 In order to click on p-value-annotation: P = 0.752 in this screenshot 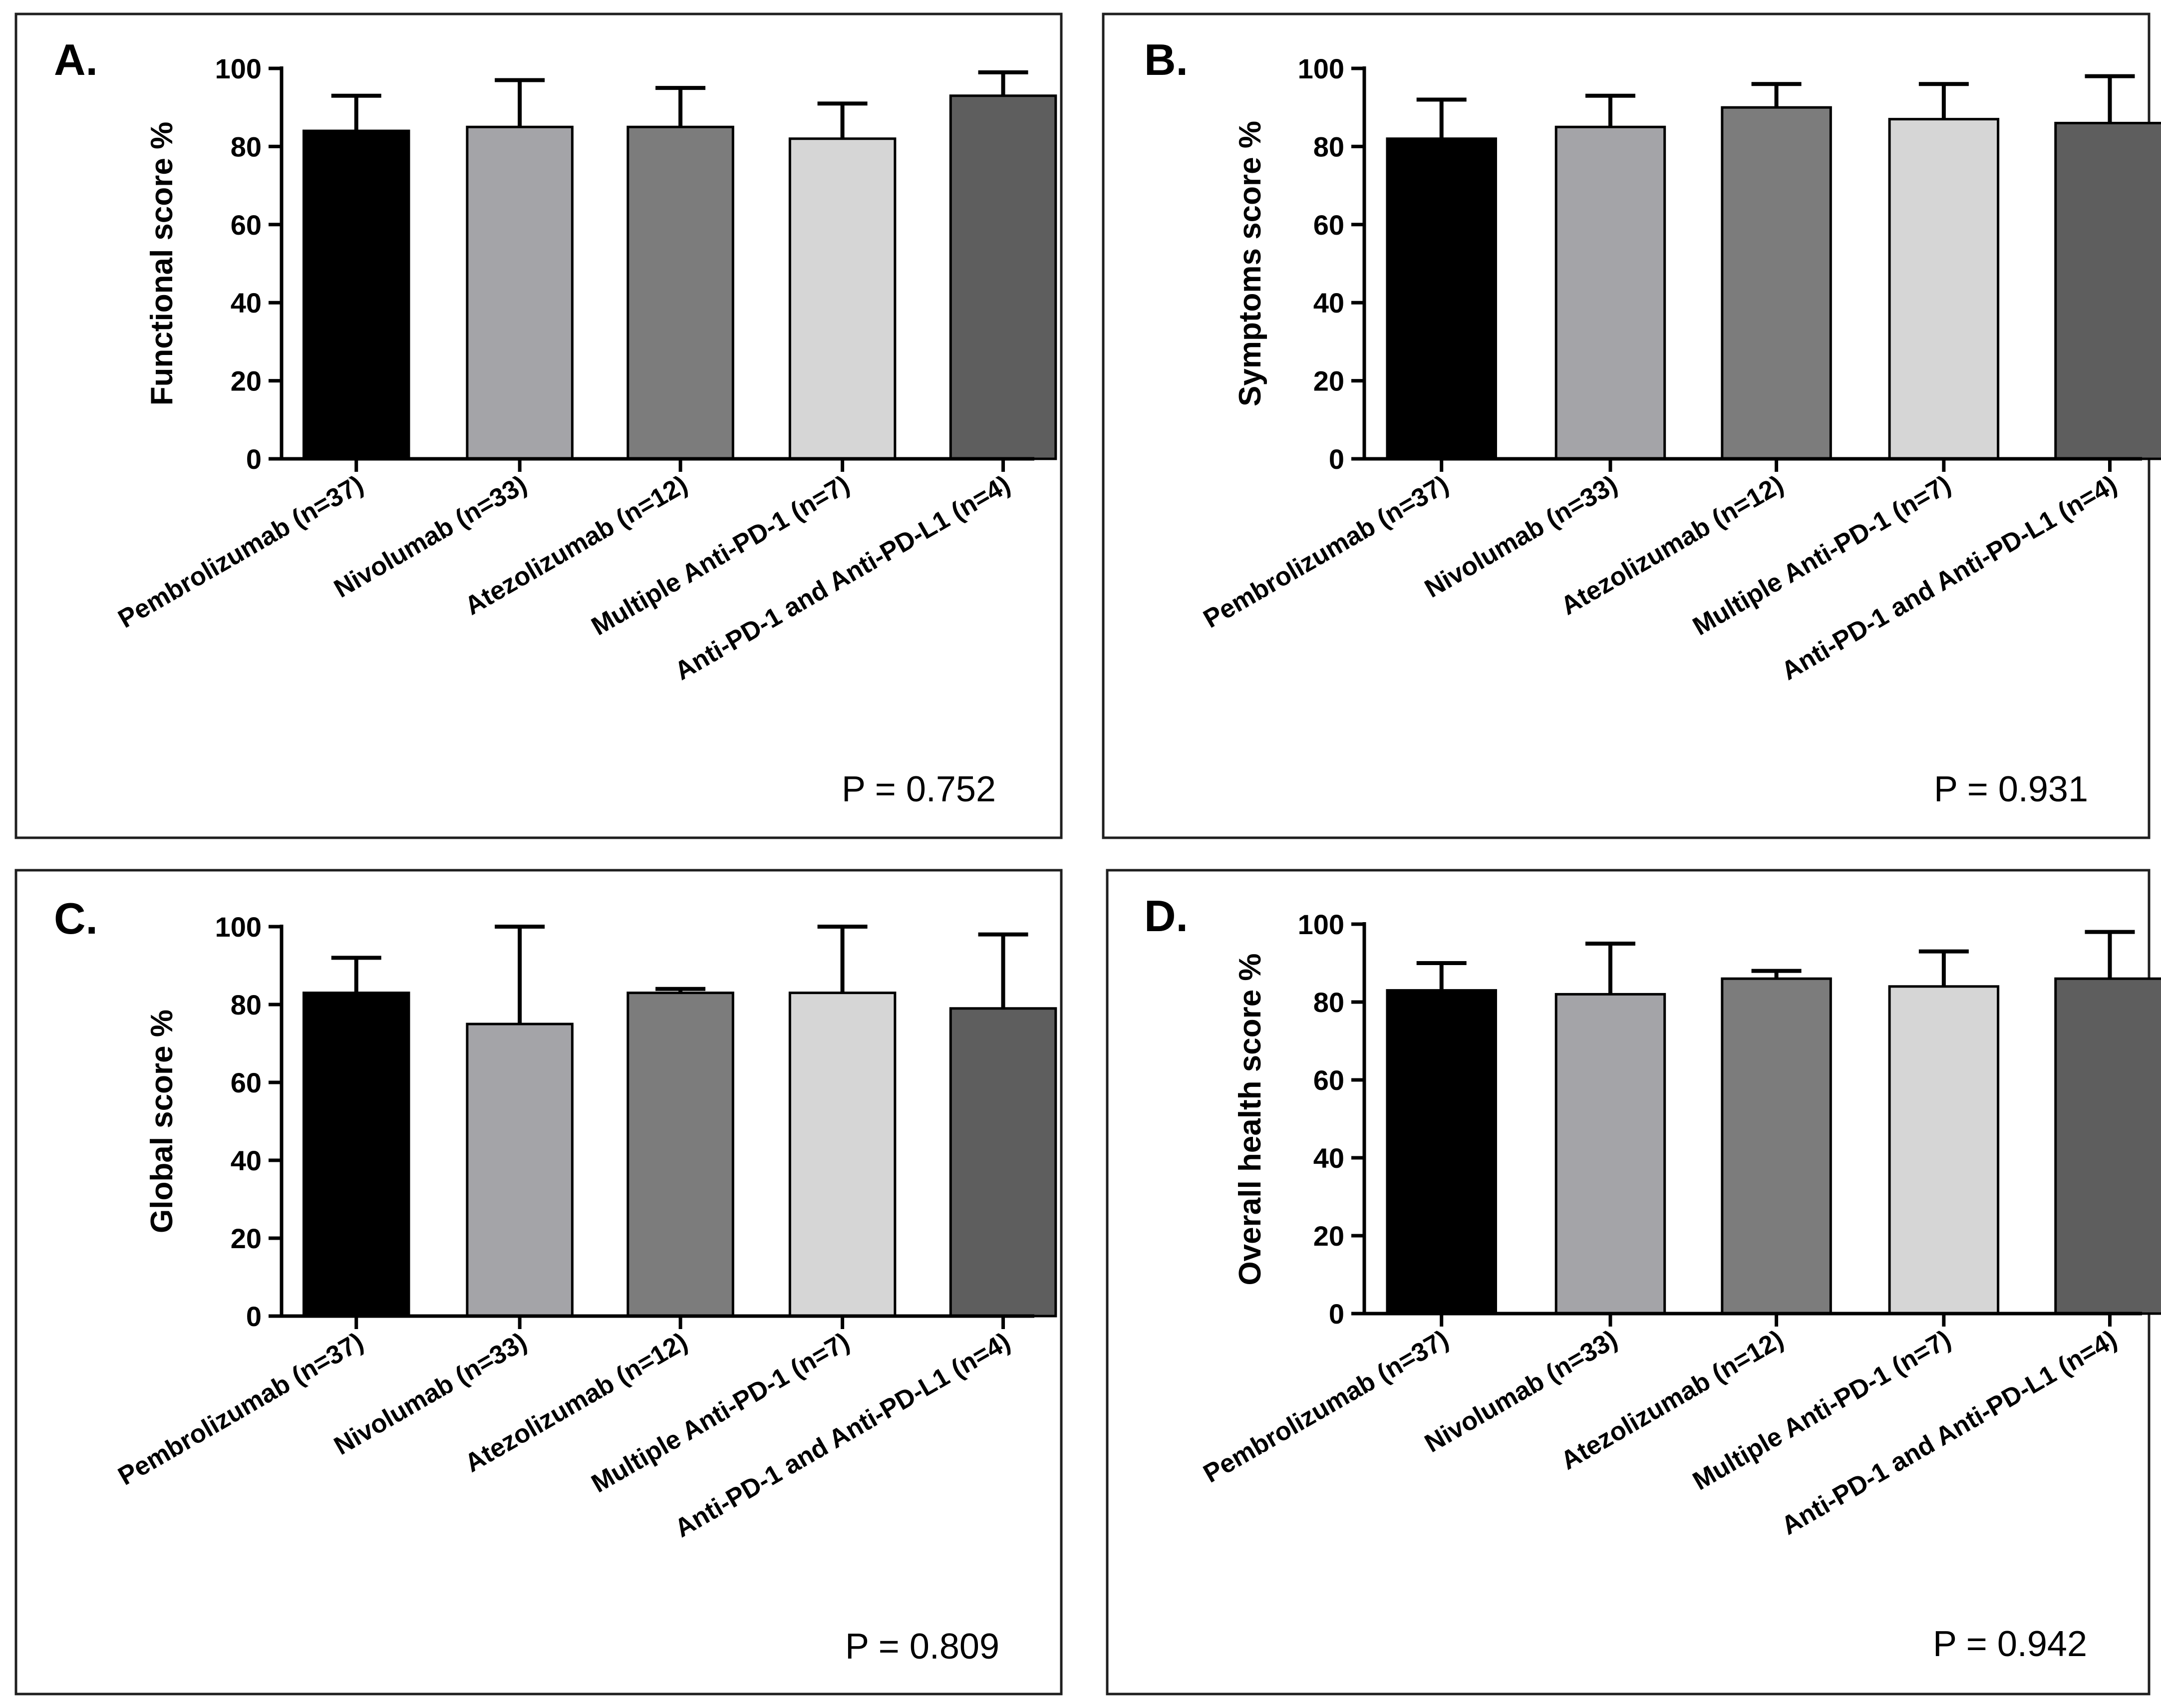, I will do `click(919, 789)`.